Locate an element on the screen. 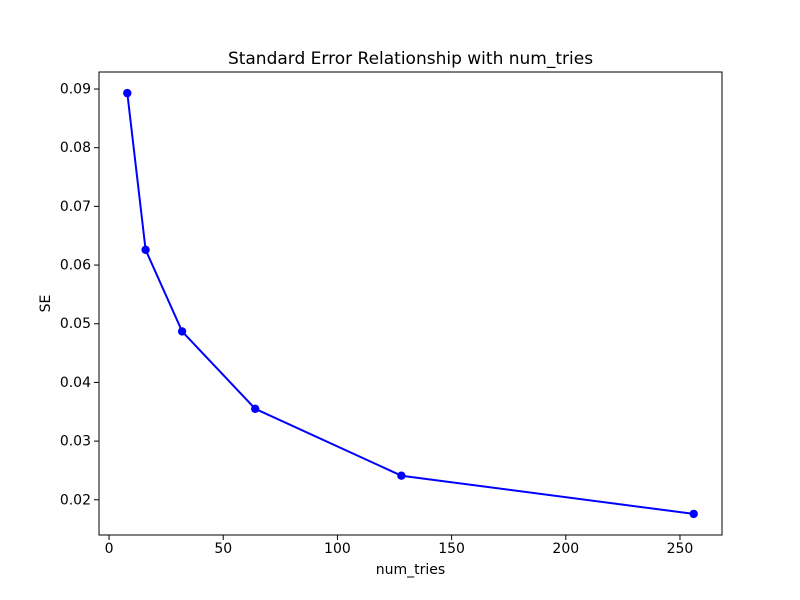 The image size is (800, 600). y-tick-label: 0.06 is located at coordinates (75, 266).